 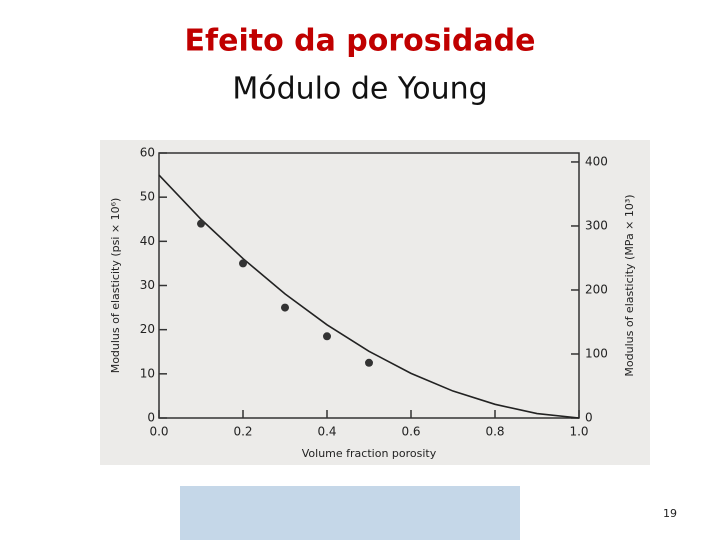 What do you see at coordinates (369, 453) in the screenshot?
I see `x-axis-label: Volume fraction porosity` at bounding box center [369, 453].